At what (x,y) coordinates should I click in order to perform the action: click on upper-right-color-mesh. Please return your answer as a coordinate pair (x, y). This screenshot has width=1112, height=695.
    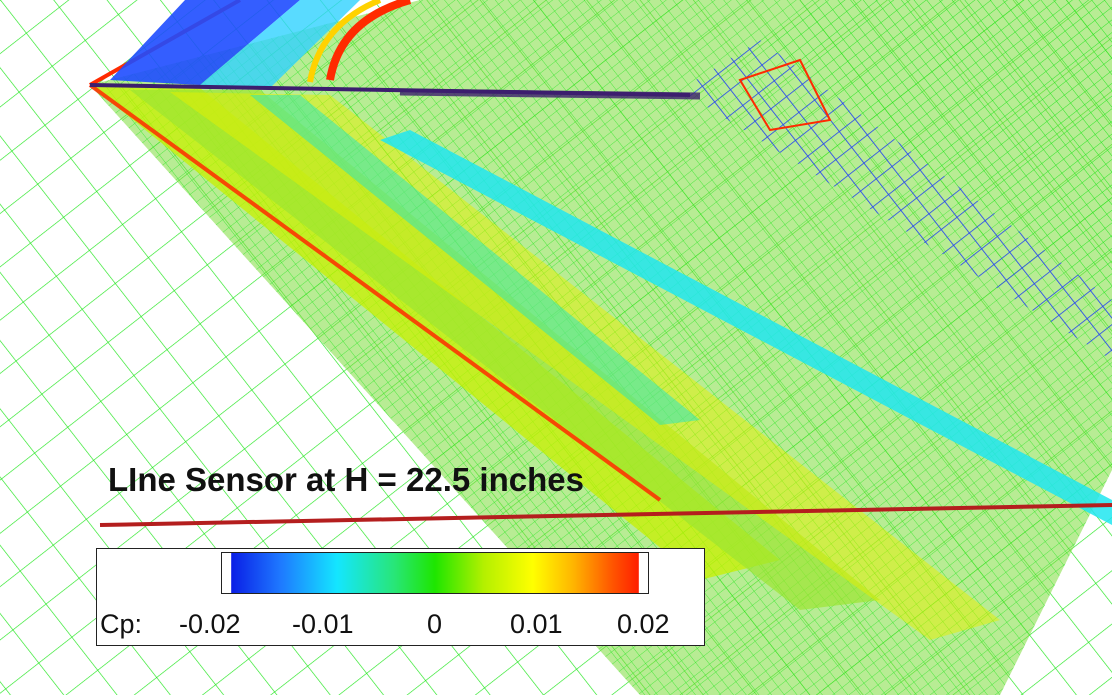
    Looking at the image, I should click on (936, 150).